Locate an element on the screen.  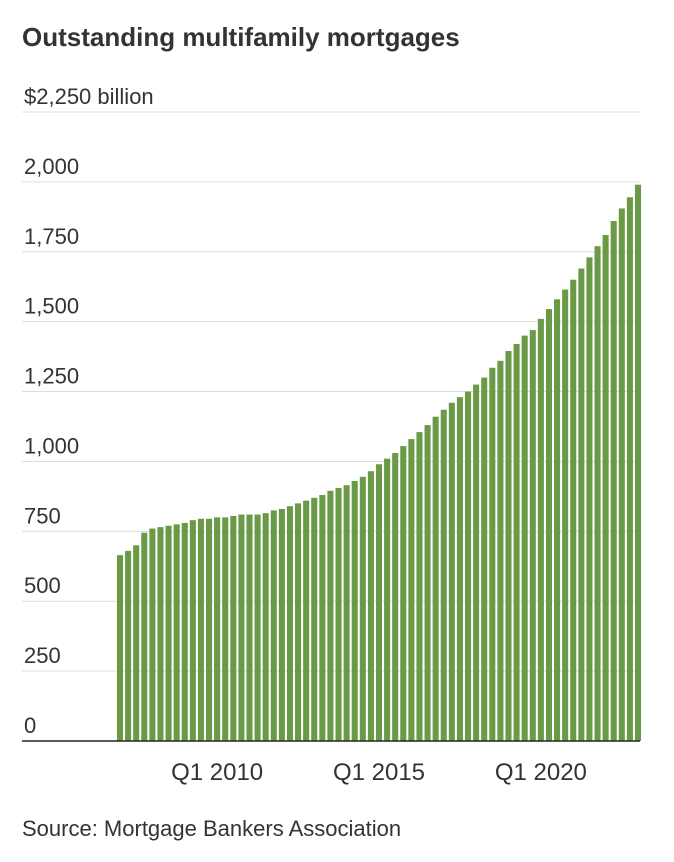
y-tick-label: 500 is located at coordinates (42, 585).